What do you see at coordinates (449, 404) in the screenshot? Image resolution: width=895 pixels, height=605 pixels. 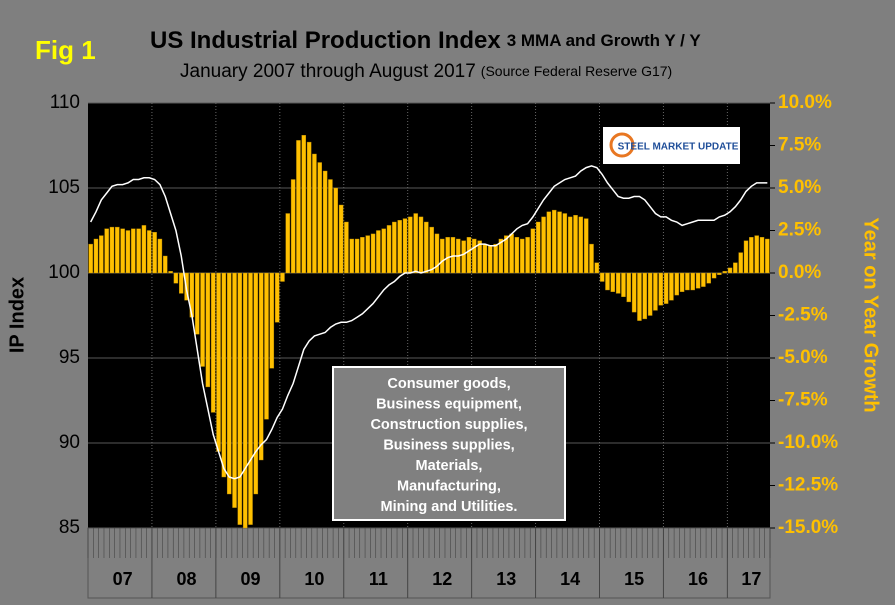 I see `annotation-line: Business equipment,` at bounding box center [449, 404].